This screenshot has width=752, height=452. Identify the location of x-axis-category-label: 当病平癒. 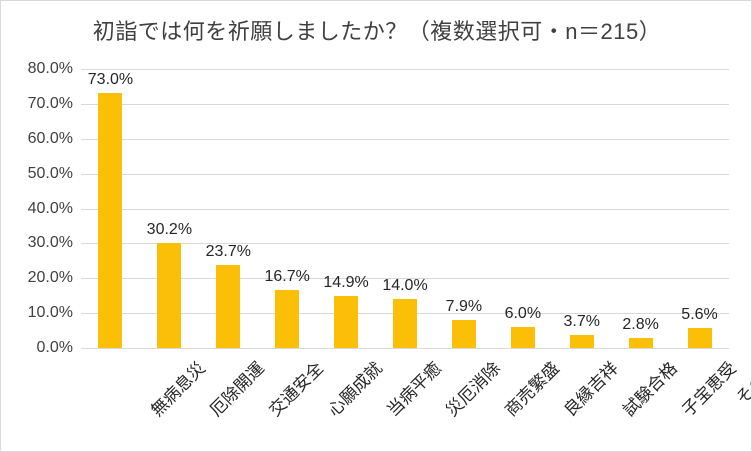
(414, 389).